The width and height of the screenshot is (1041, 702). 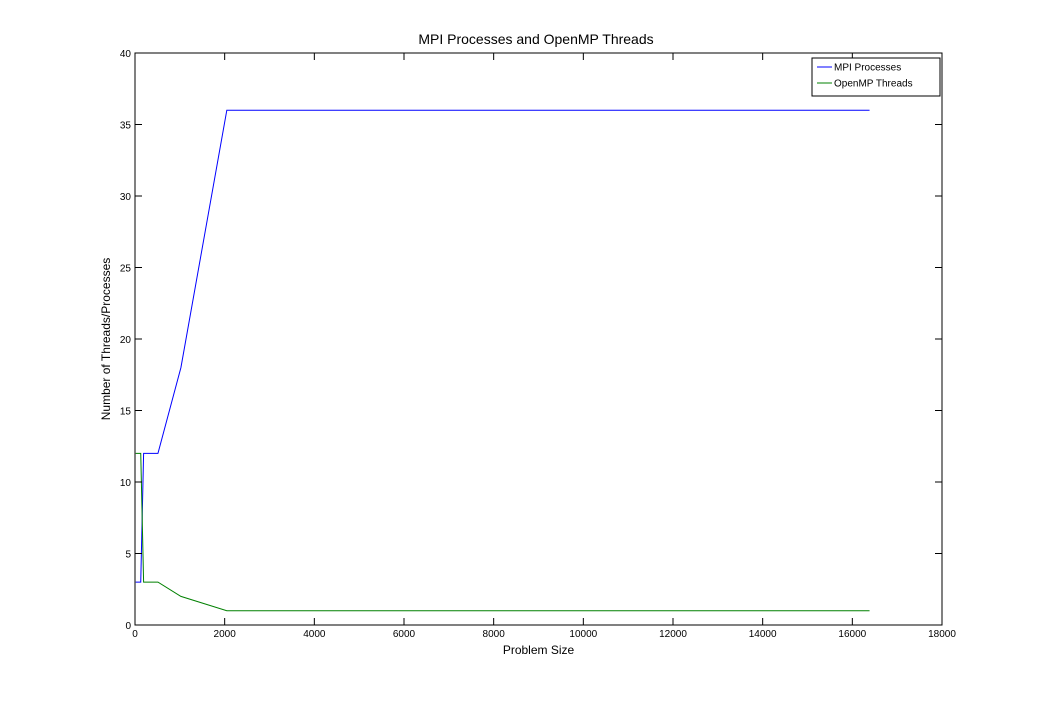 I want to click on x-tick-label: 4000, so click(x=314, y=634).